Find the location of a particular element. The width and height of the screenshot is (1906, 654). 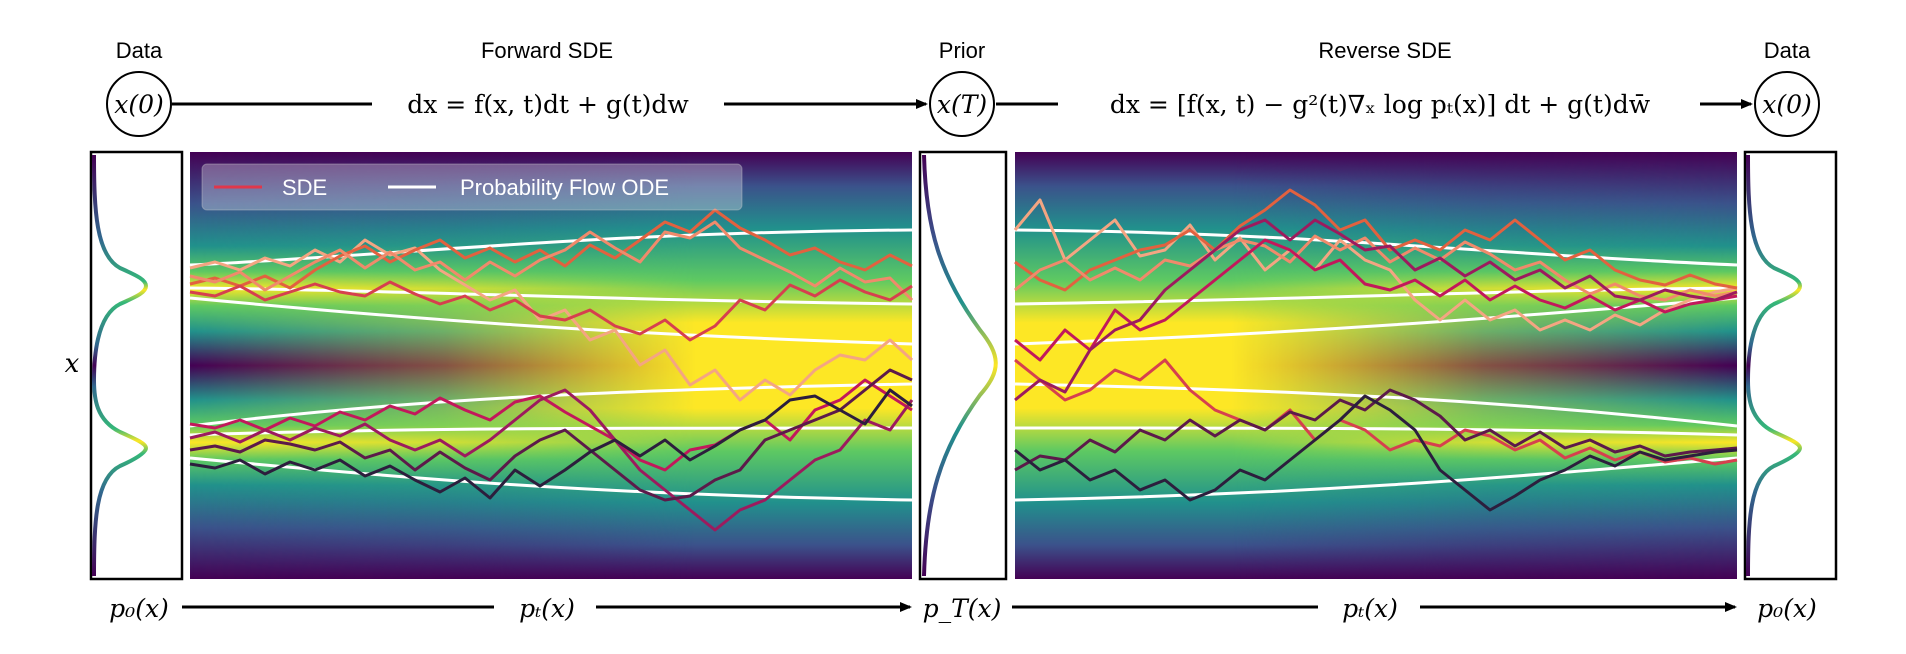

density-curve-left is located at coordinates (120, 365).